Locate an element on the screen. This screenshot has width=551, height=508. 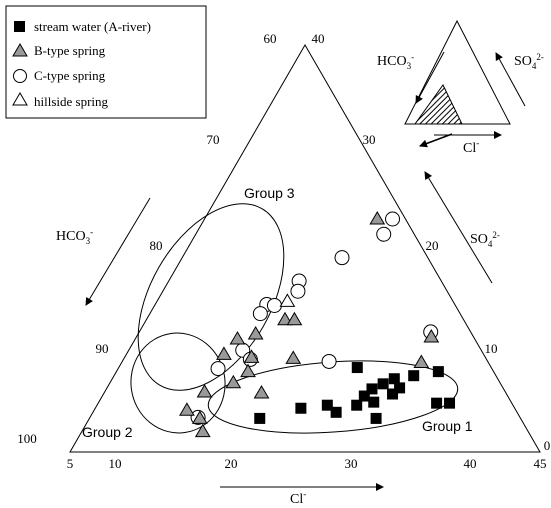
legend-box is located at coordinates (106, 62).